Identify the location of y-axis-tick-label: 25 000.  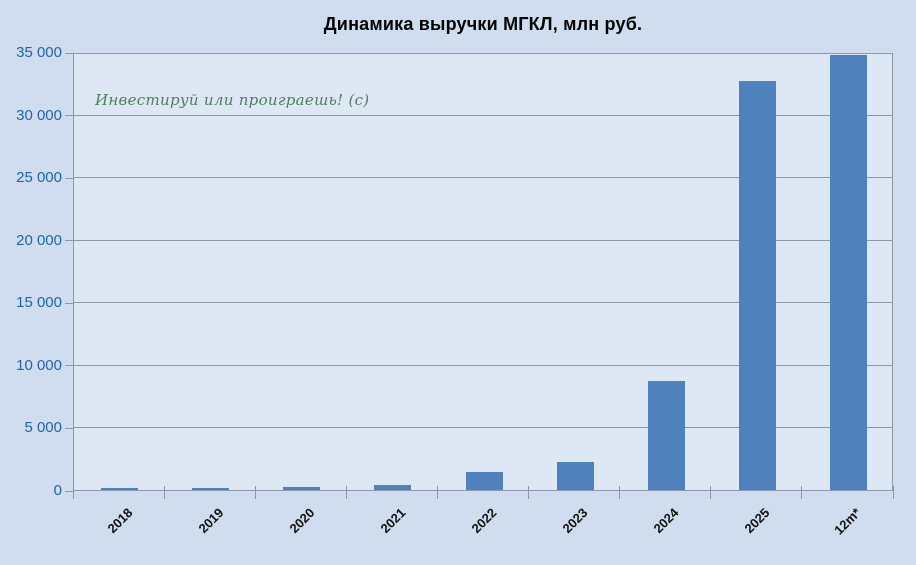
(39, 178).